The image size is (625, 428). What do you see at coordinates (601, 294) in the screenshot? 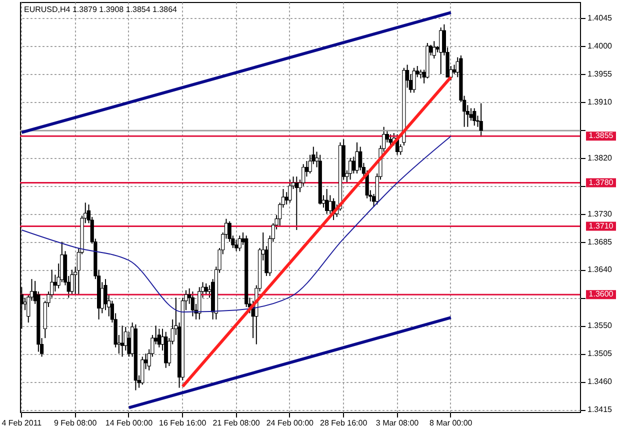
I see `ref-line-label: 1.3600` at bounding box center [601, 294].